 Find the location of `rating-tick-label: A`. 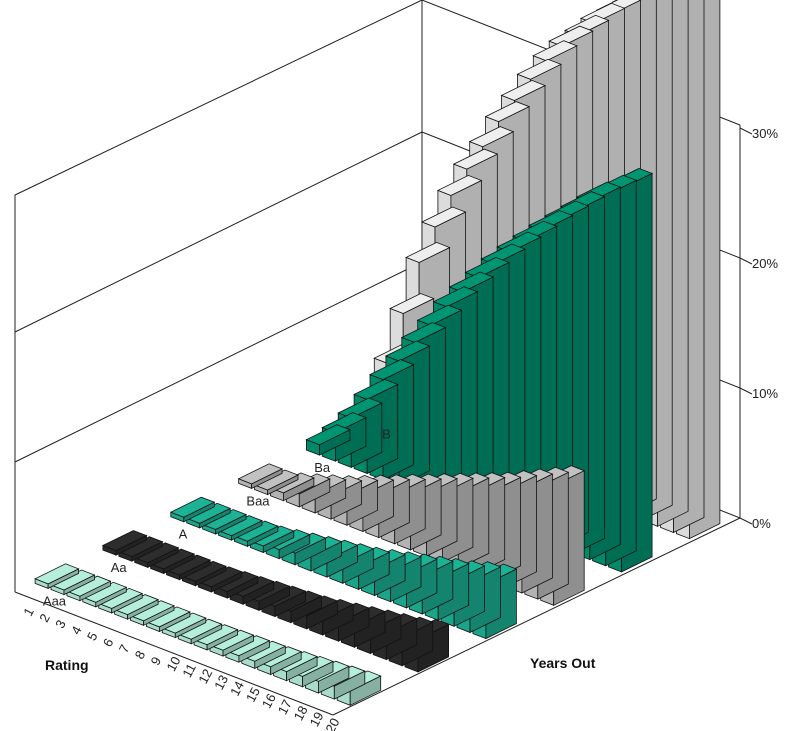

rating-tick-label: A is located at coordinates (183, 534).